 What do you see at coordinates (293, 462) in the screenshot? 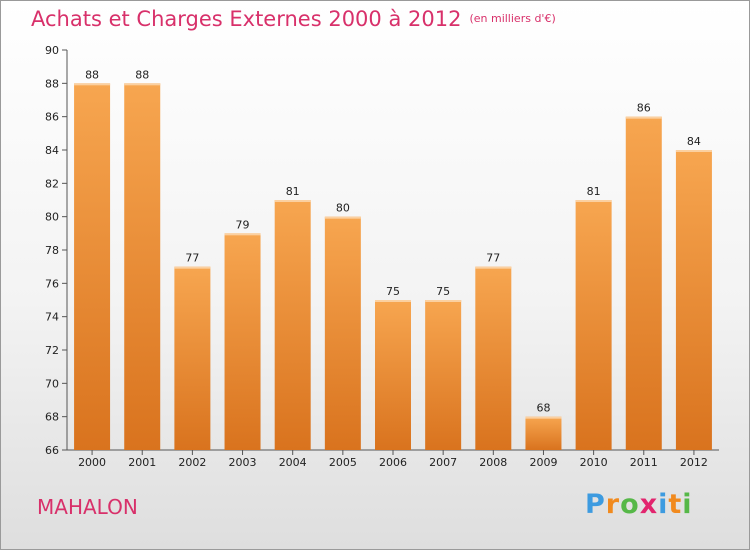
I see `x-tick-label: 2004` at bounding box center [293, 462].